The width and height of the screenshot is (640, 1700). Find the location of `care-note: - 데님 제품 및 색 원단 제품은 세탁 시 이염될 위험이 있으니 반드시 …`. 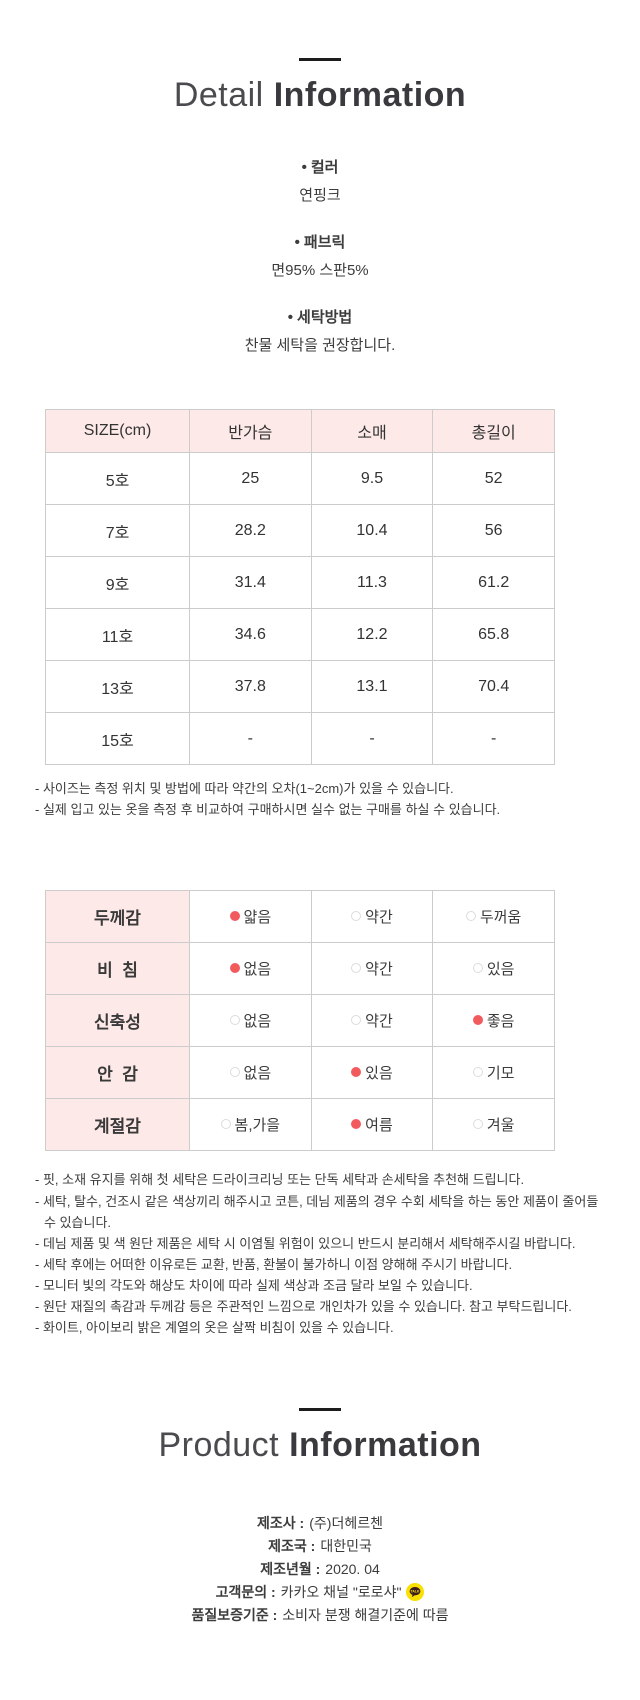

care-note: - 데님 제품 및 색 원단 제품은 세탁 시 이염될 위험이 있으니 반드시 … is located at coordinates (305, 1243).